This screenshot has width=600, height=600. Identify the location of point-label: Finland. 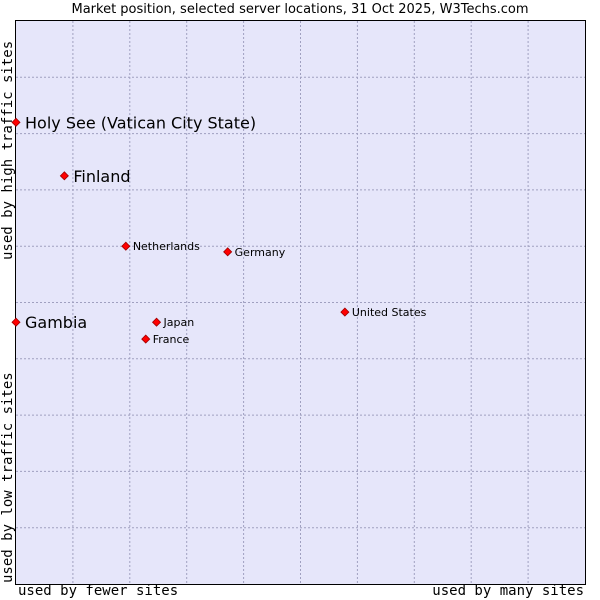
(101, 176).